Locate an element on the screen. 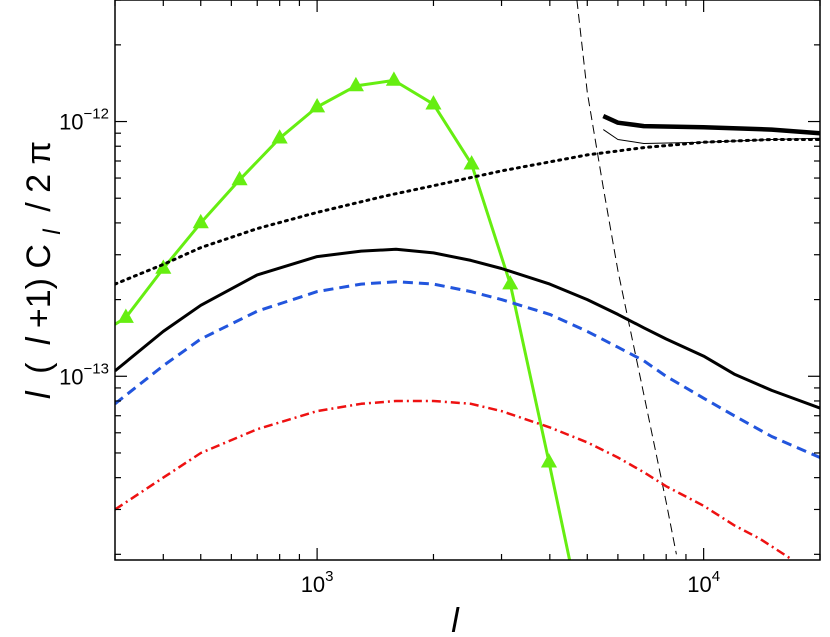 This screenshot has height=637, width=830. y-label-l2: l is located at coordinates (39, 340).